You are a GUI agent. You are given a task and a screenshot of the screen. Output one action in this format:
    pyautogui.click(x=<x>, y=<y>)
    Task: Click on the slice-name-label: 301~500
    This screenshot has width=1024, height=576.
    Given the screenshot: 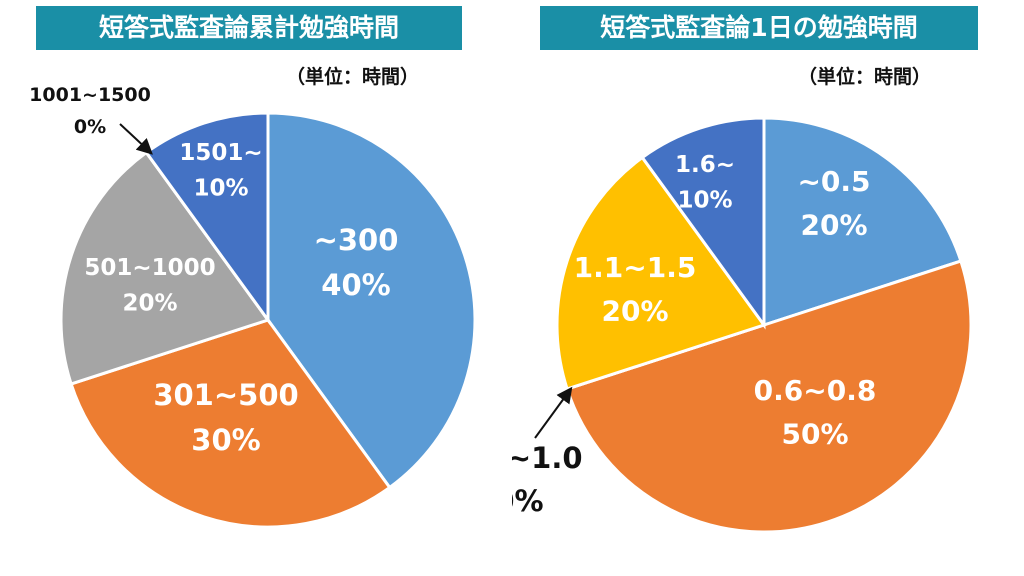 What is the action you would take?
    pyautogui.click(x=225, y=395)
    